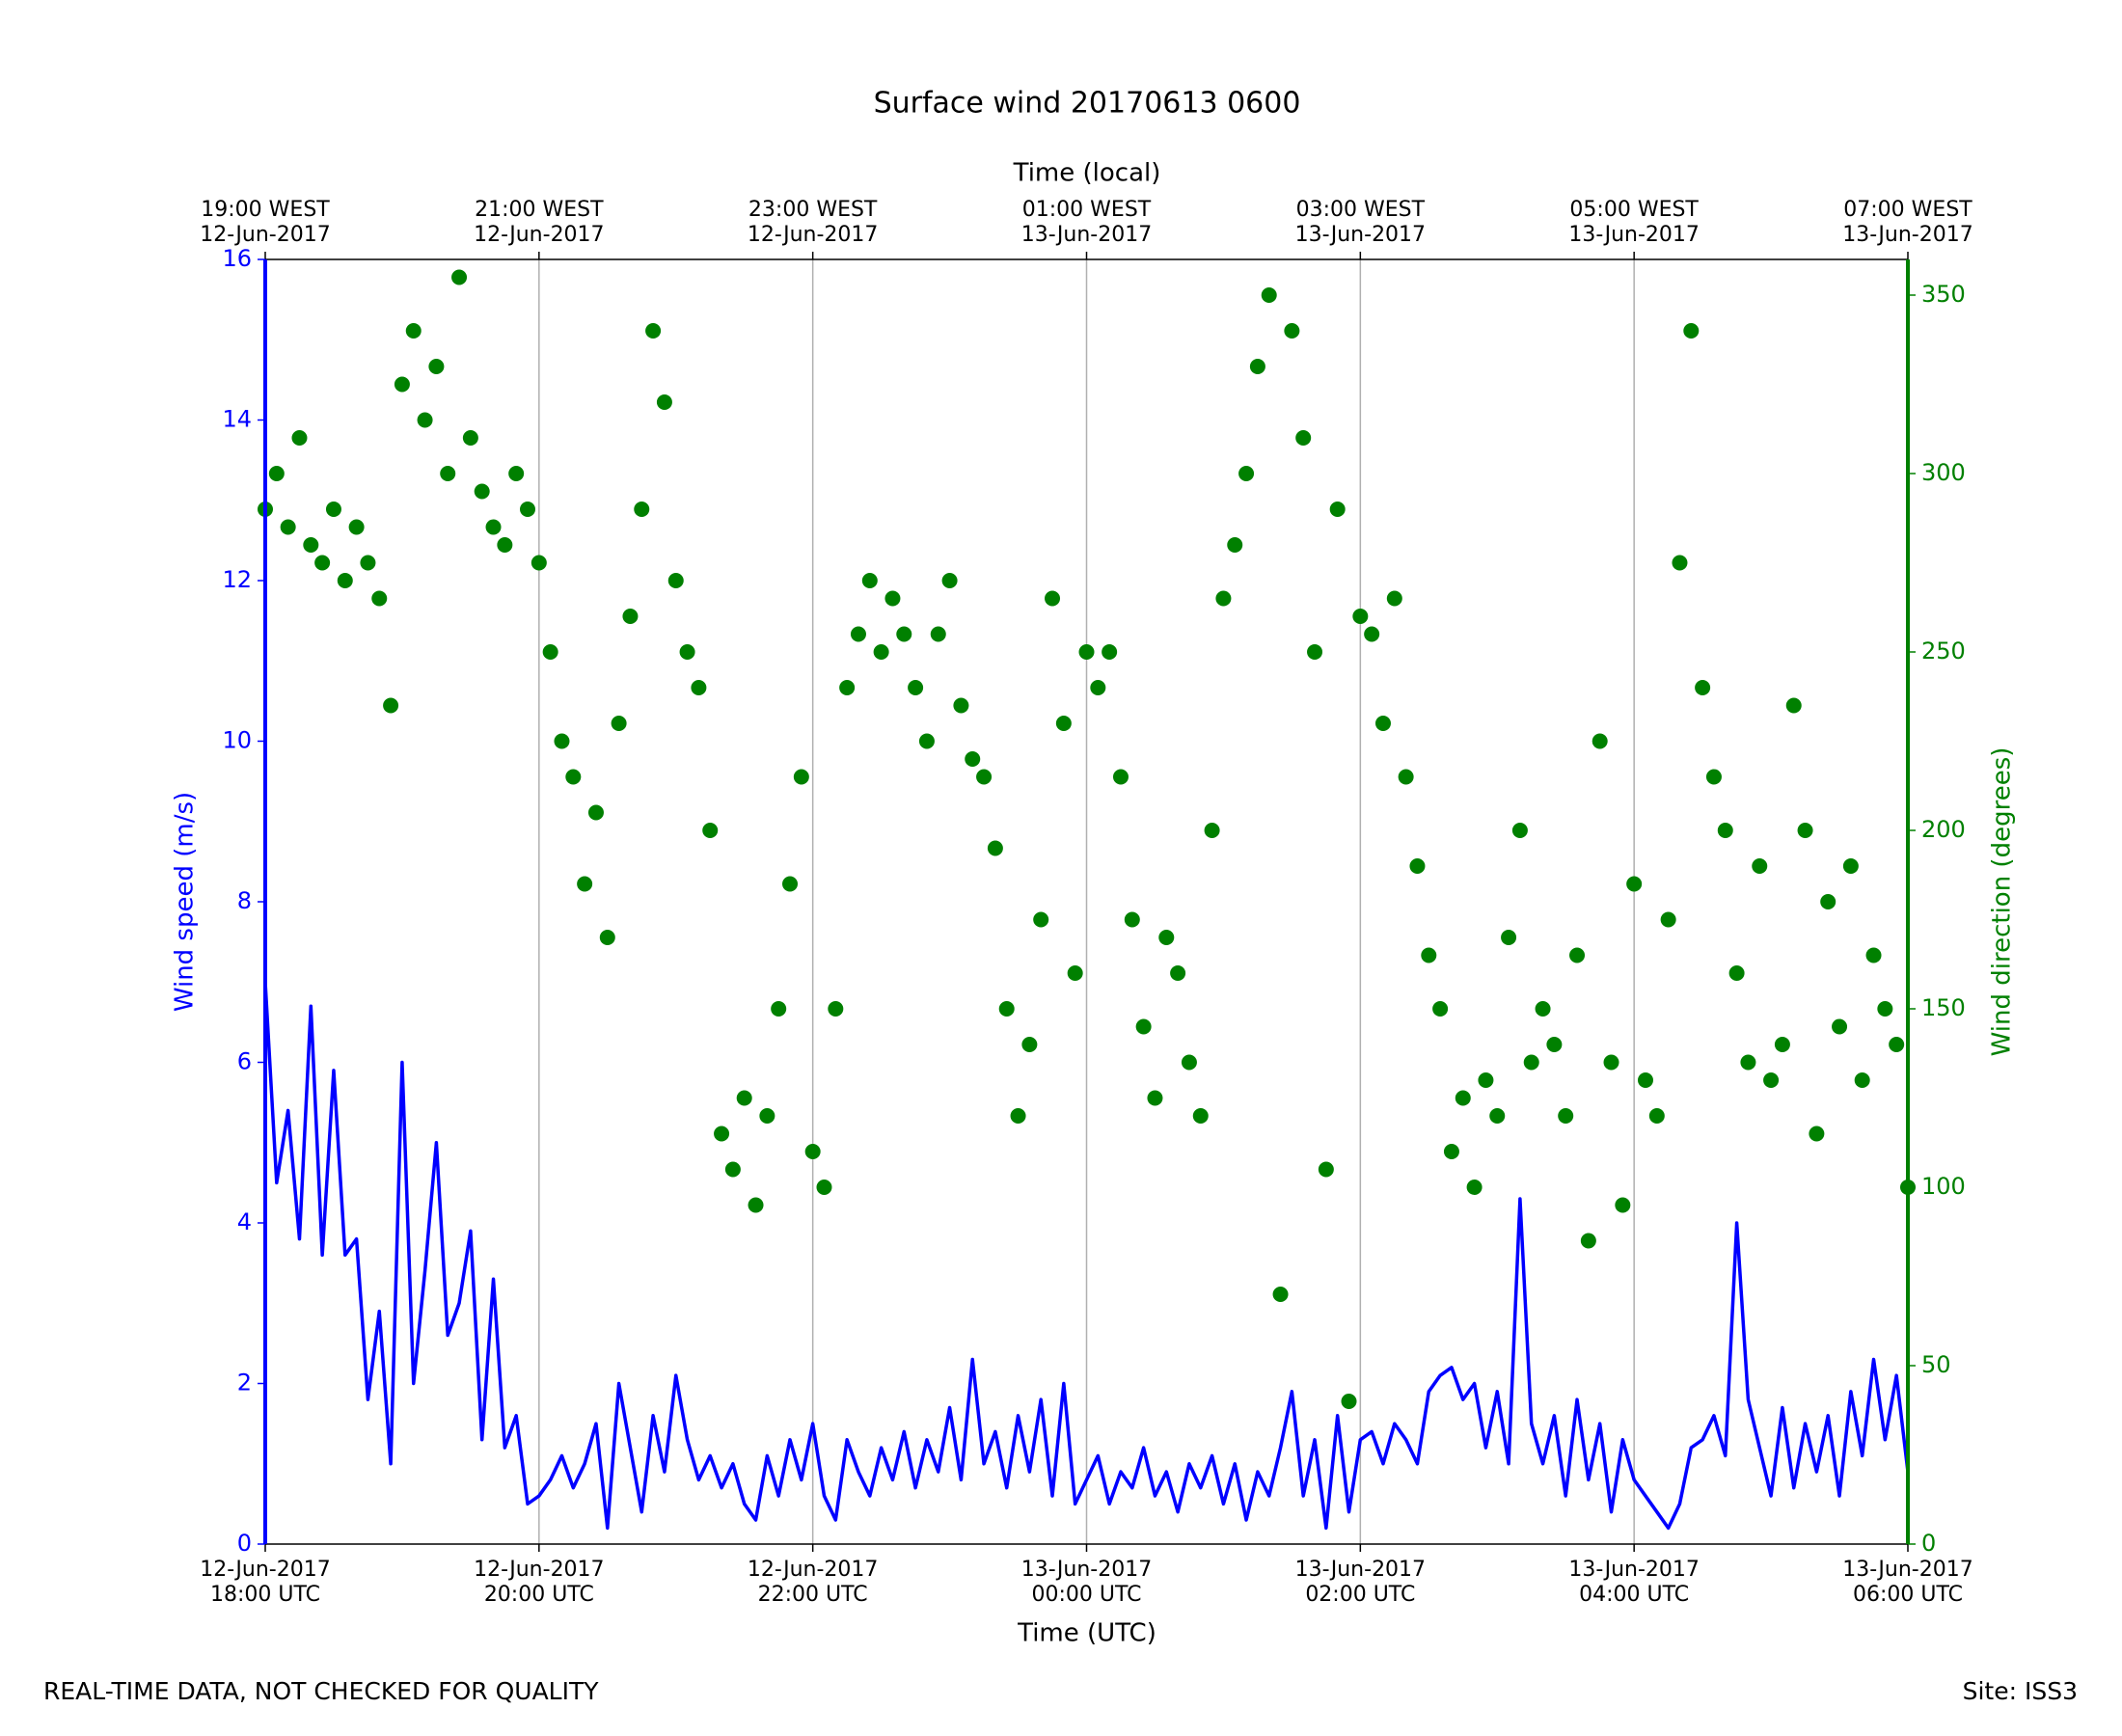 This screenshot has height=1736, width=2122. I want to click on top-x-tick-label: 19:00 WEST 12-Jun-2017, so click(265, 223).